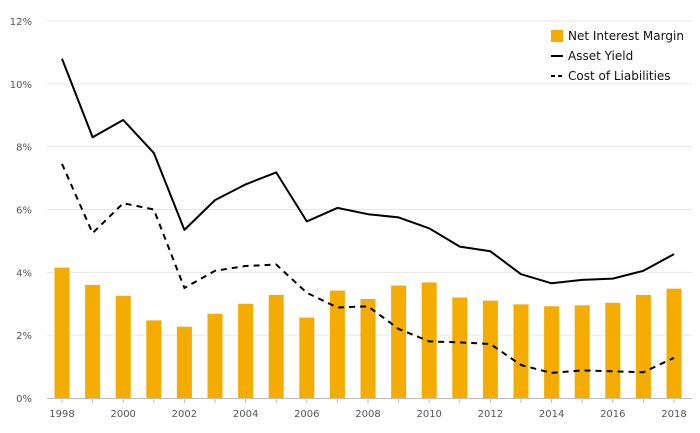 The image size is (700, 433). What do you see at coordinates (643, 346) in the screenshot?
I see `bar-net-interest-margin-2017` at bounding box center [643, 346].